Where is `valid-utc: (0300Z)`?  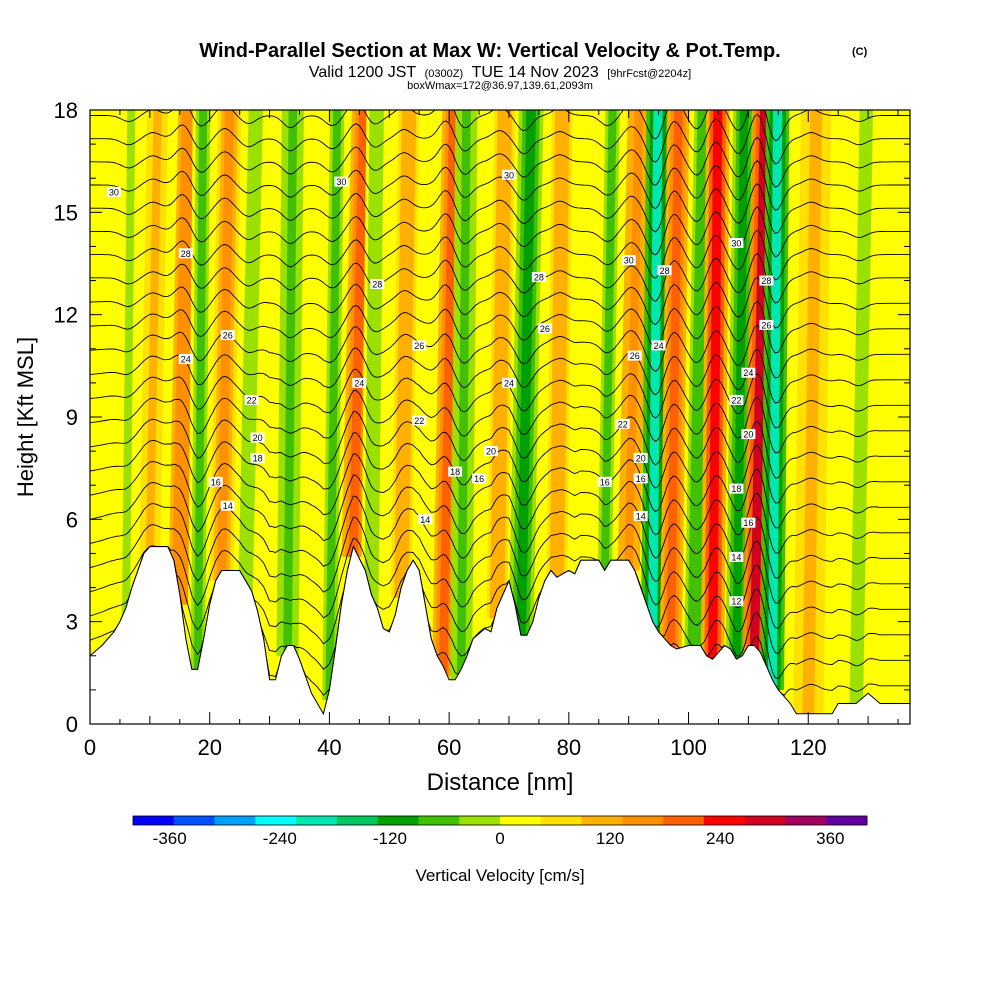 valid-utc: (0300Z) is located at coordinates (444, 74).